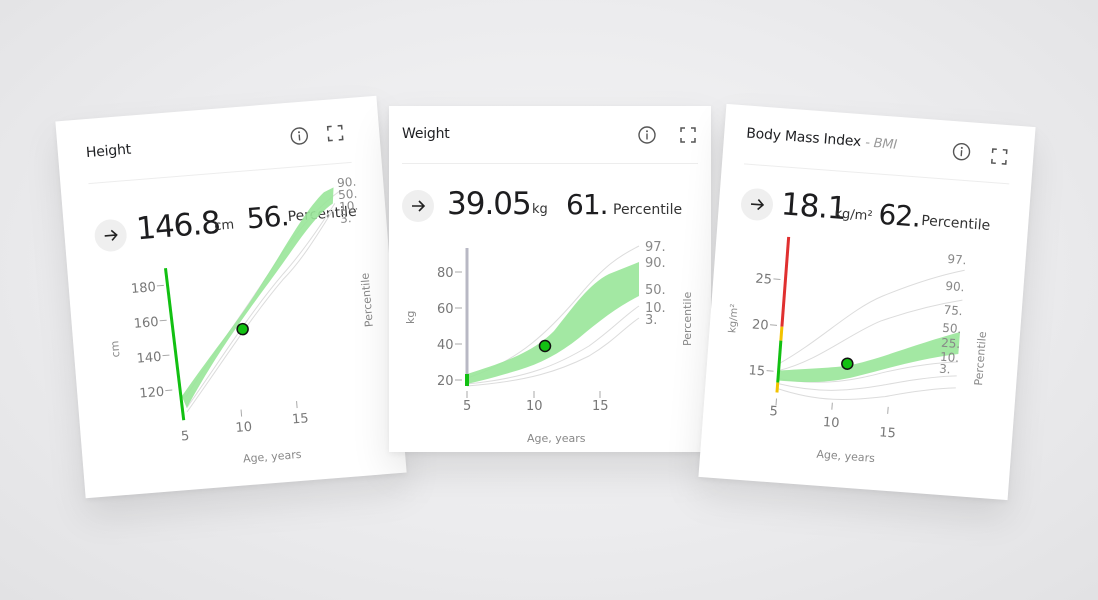 This screenshot has width=1098, height=600. What do you see at coordinates (777, 387) in the screenshot?
I see `bmi-range-yellow-low` at bounding box center [777, 387].